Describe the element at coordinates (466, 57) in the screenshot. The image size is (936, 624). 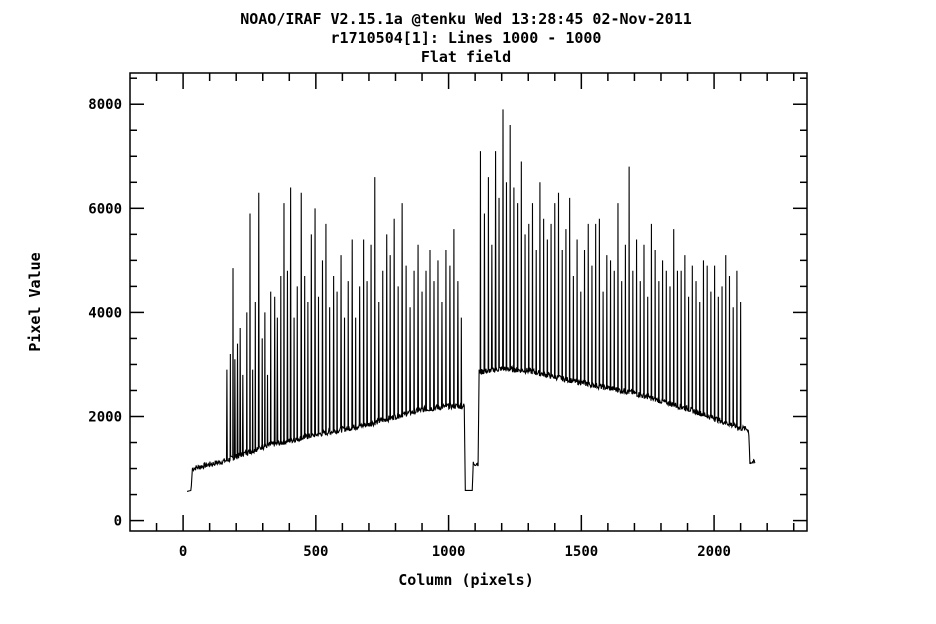
I see `plot-title-line-3: Flat field` at that location.